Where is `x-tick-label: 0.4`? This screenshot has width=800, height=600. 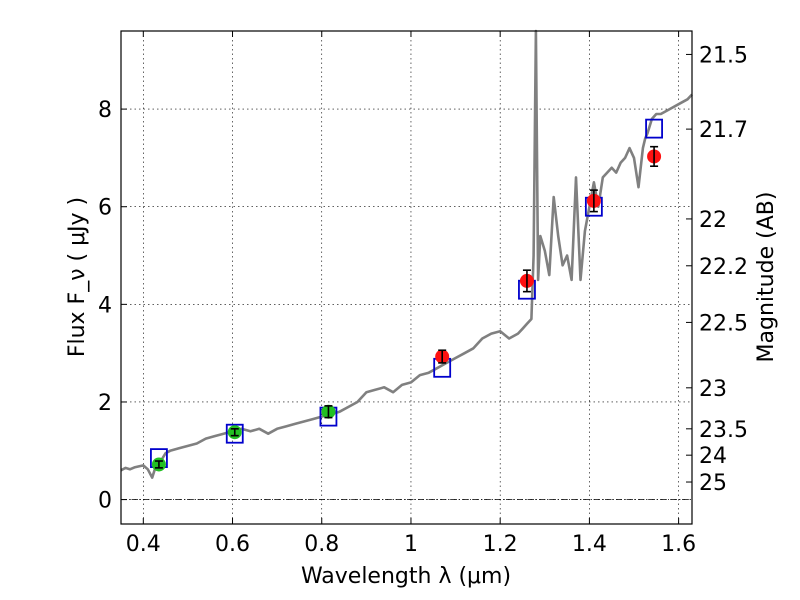 x-tick-label: 0.4 is located at coordinates (143, 544).